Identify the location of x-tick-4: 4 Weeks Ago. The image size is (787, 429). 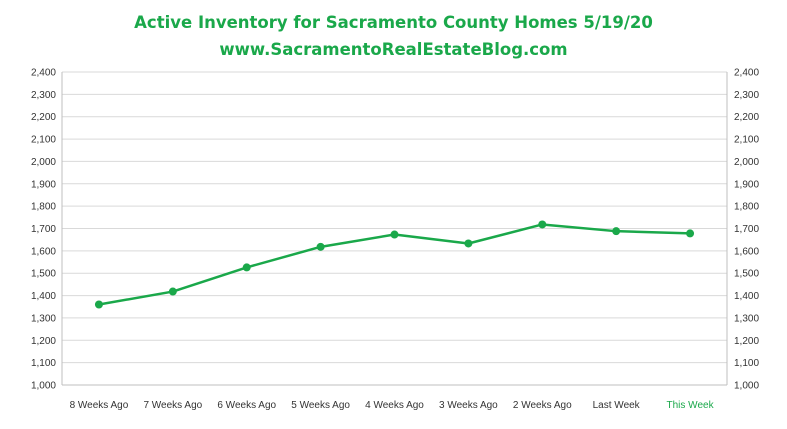
(394, 405).